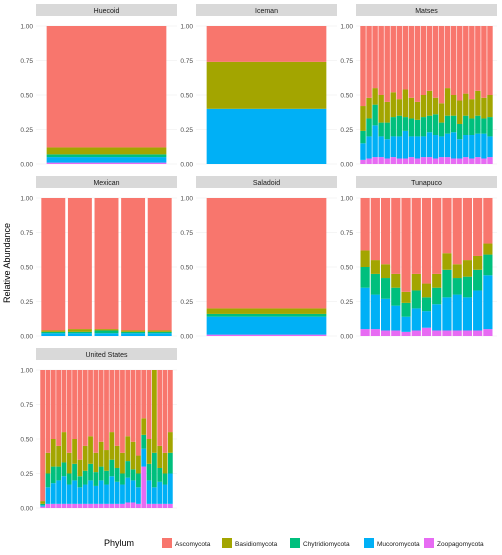 This screenshot has width=502, height=555. Describe the element at coordinates (7, 263) in the screenshot. I see `y-axis-label: Relative Abundance` at that location.